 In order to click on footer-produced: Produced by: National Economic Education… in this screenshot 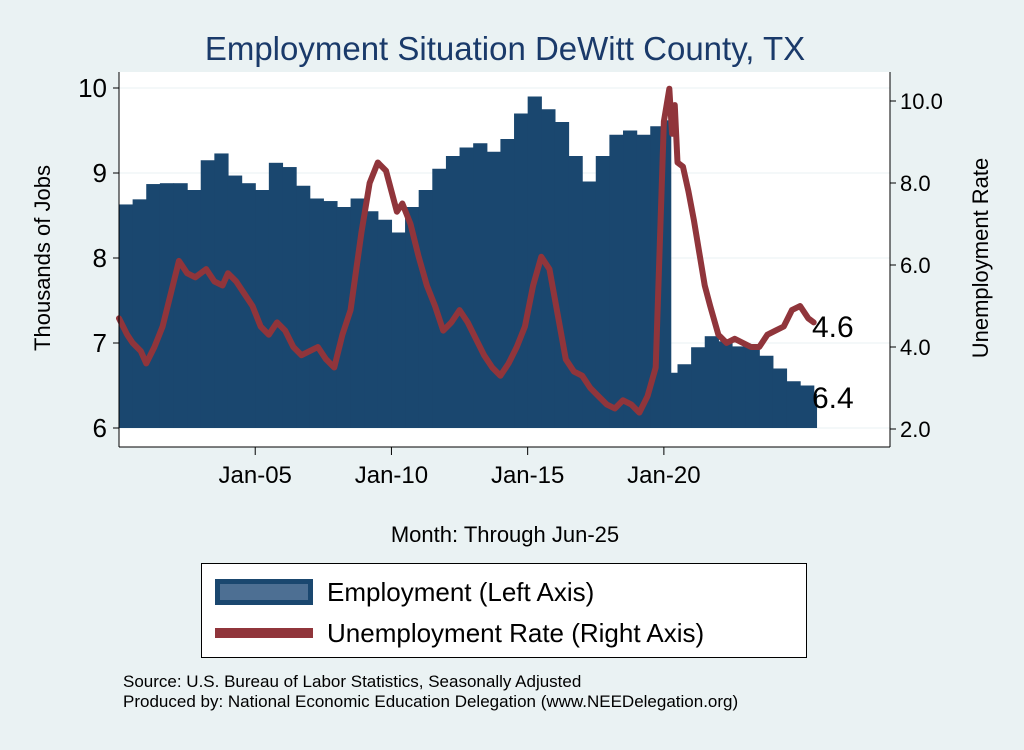, I will do `click(430, 702)`.